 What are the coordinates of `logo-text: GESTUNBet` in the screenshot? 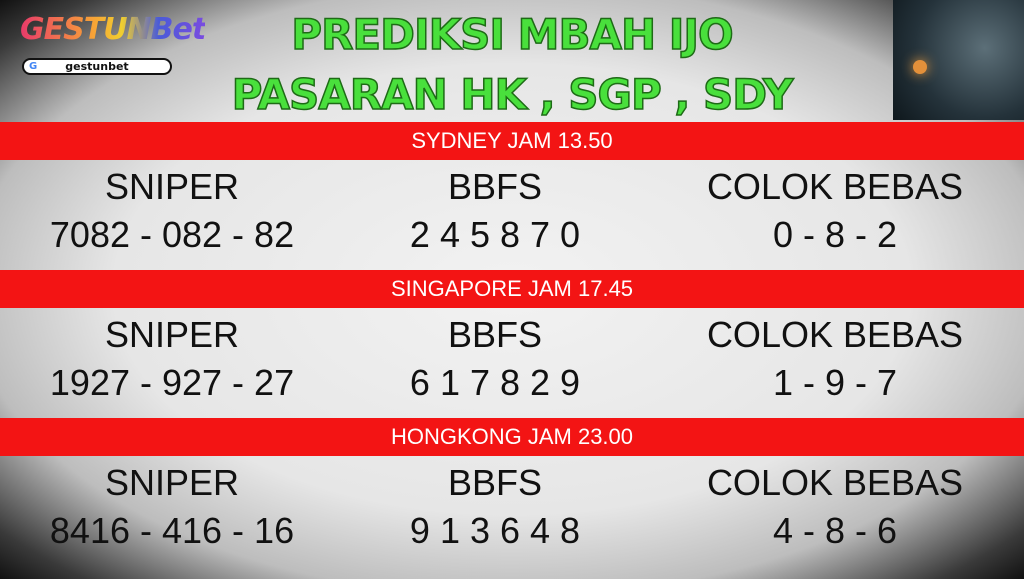 It's located at (113, 29).